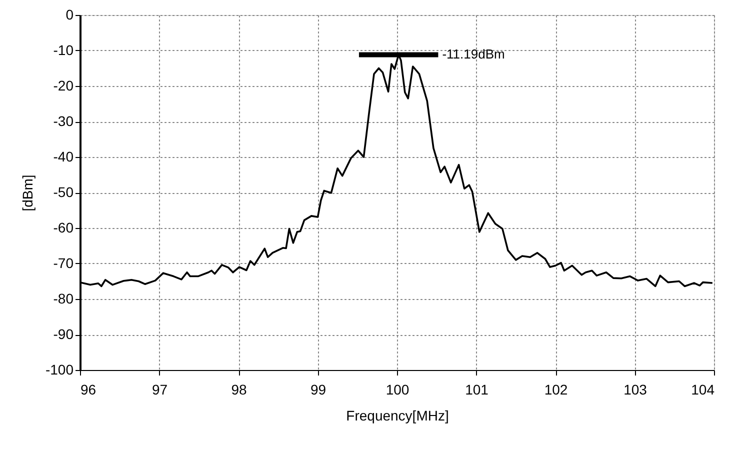 The image size is (748, 450). I want to click on y-tick-label: -50, so click(63, 192).